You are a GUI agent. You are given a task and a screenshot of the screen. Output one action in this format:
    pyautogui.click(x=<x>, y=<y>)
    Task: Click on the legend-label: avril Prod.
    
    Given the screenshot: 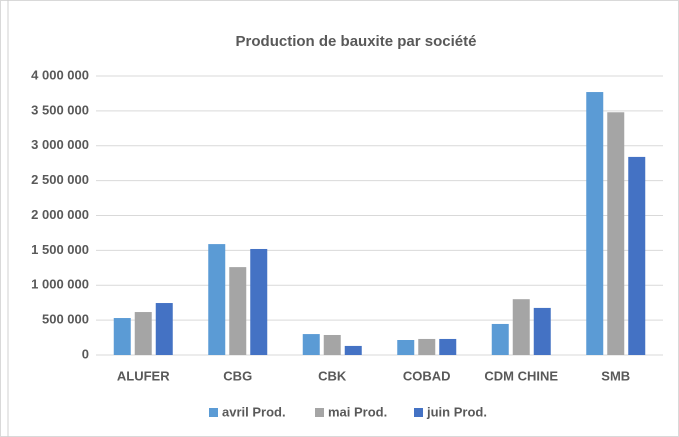 What is the action you would take?
    pyautogui.click(x=254, y=411)
    